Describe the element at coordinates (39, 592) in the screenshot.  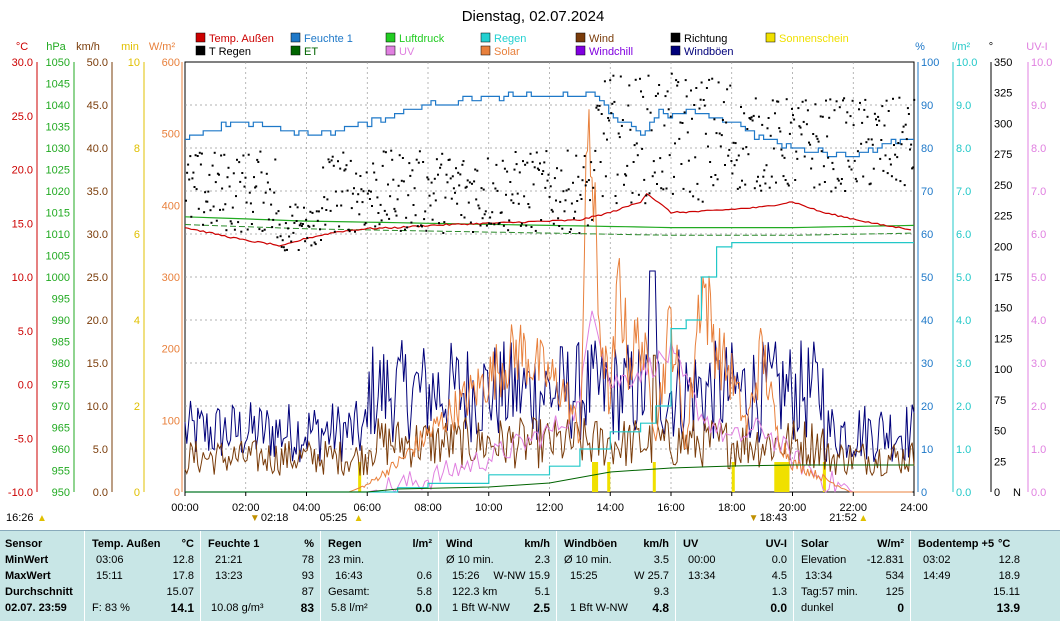
I see `row-label: Durchschnitt` at that location.